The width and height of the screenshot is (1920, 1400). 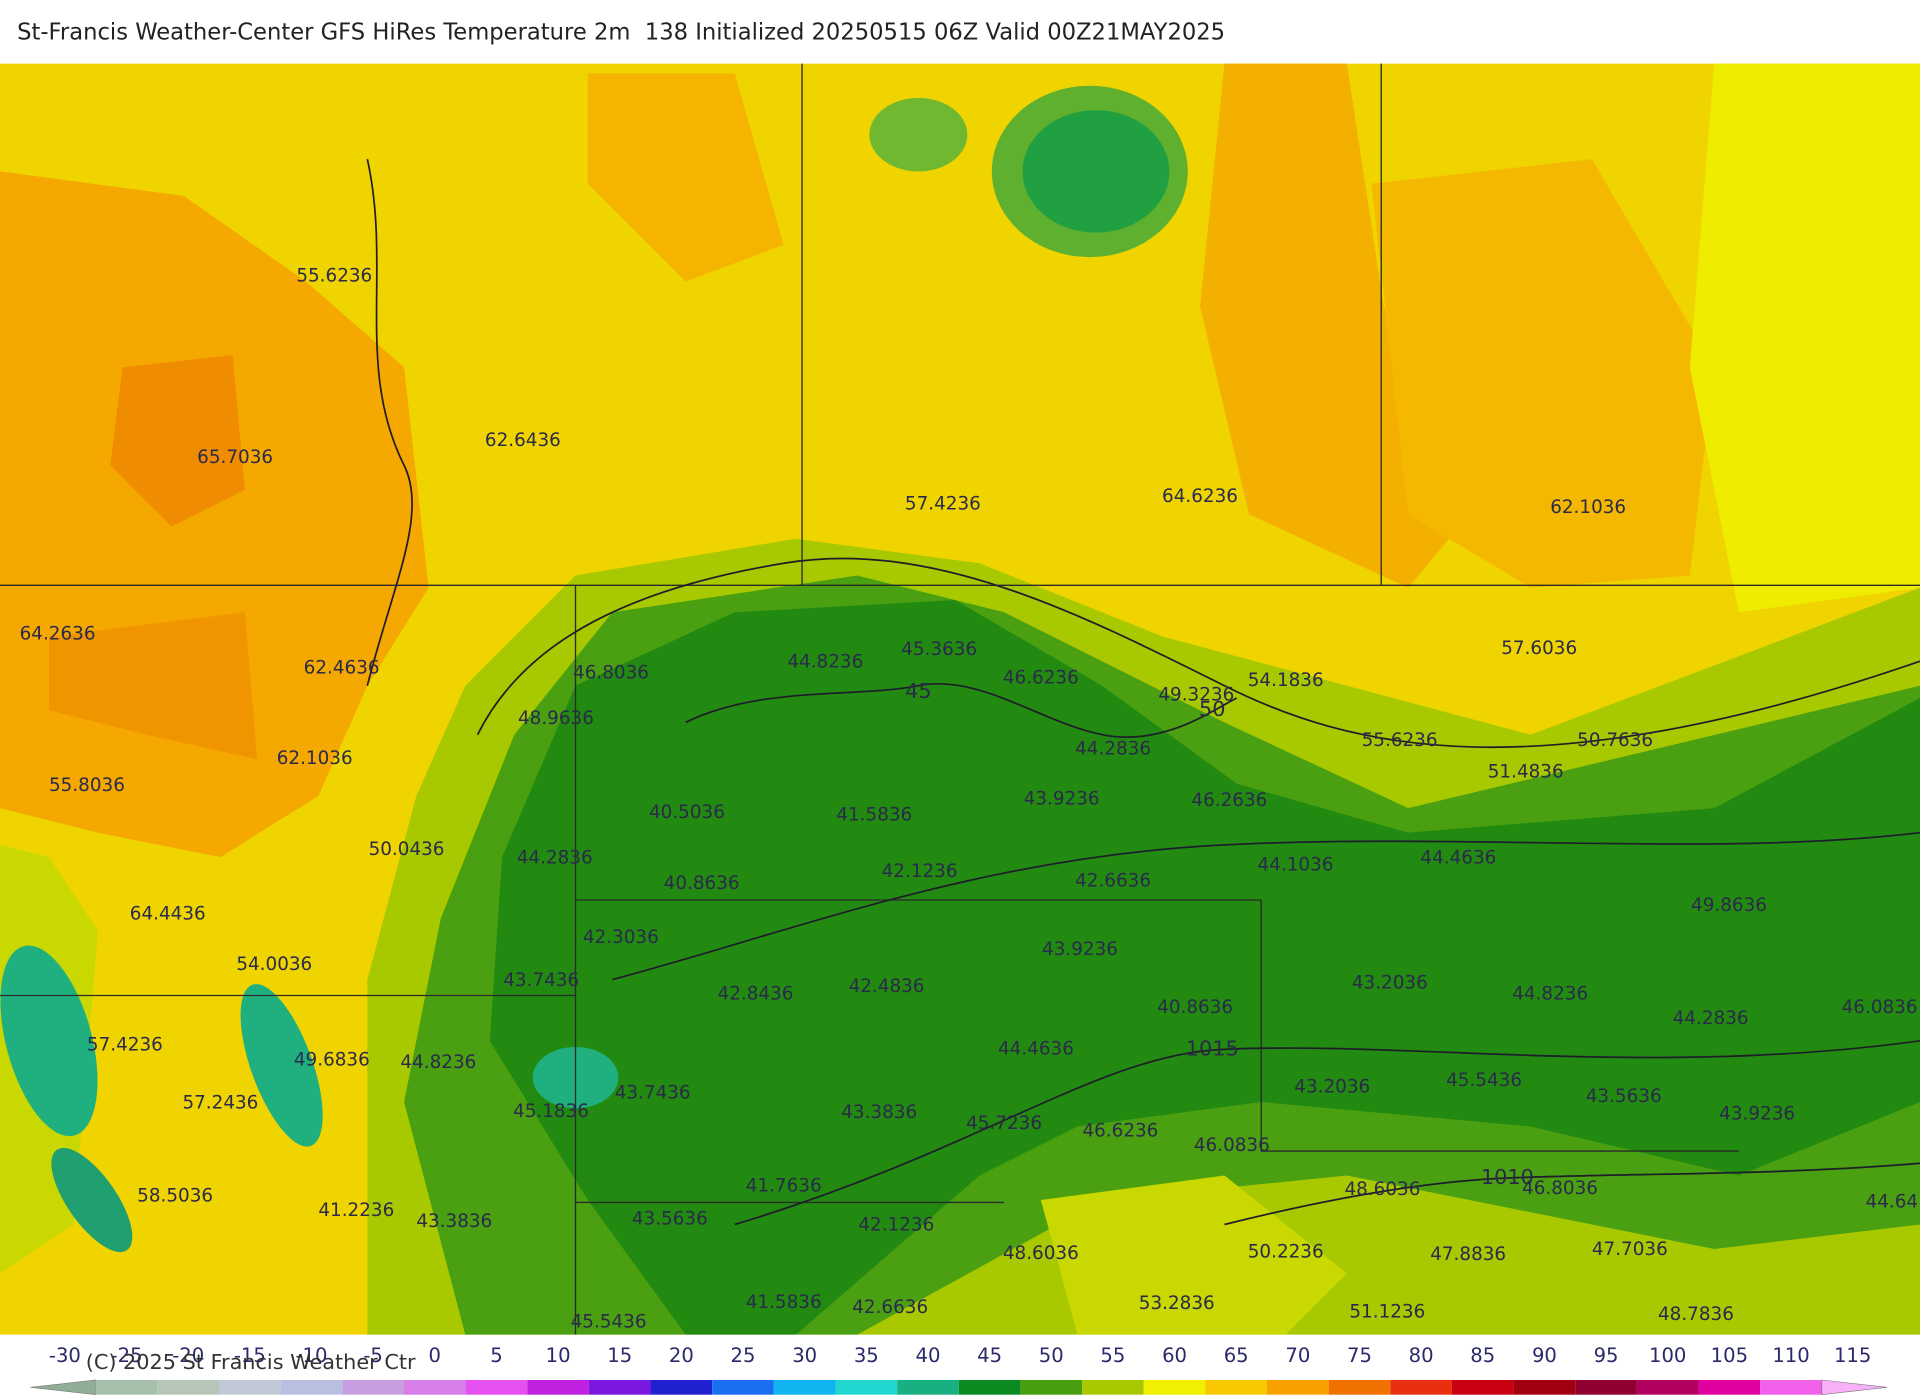 I want to click on colorbar-tick-label: -10, so click(x=311, y=1355).